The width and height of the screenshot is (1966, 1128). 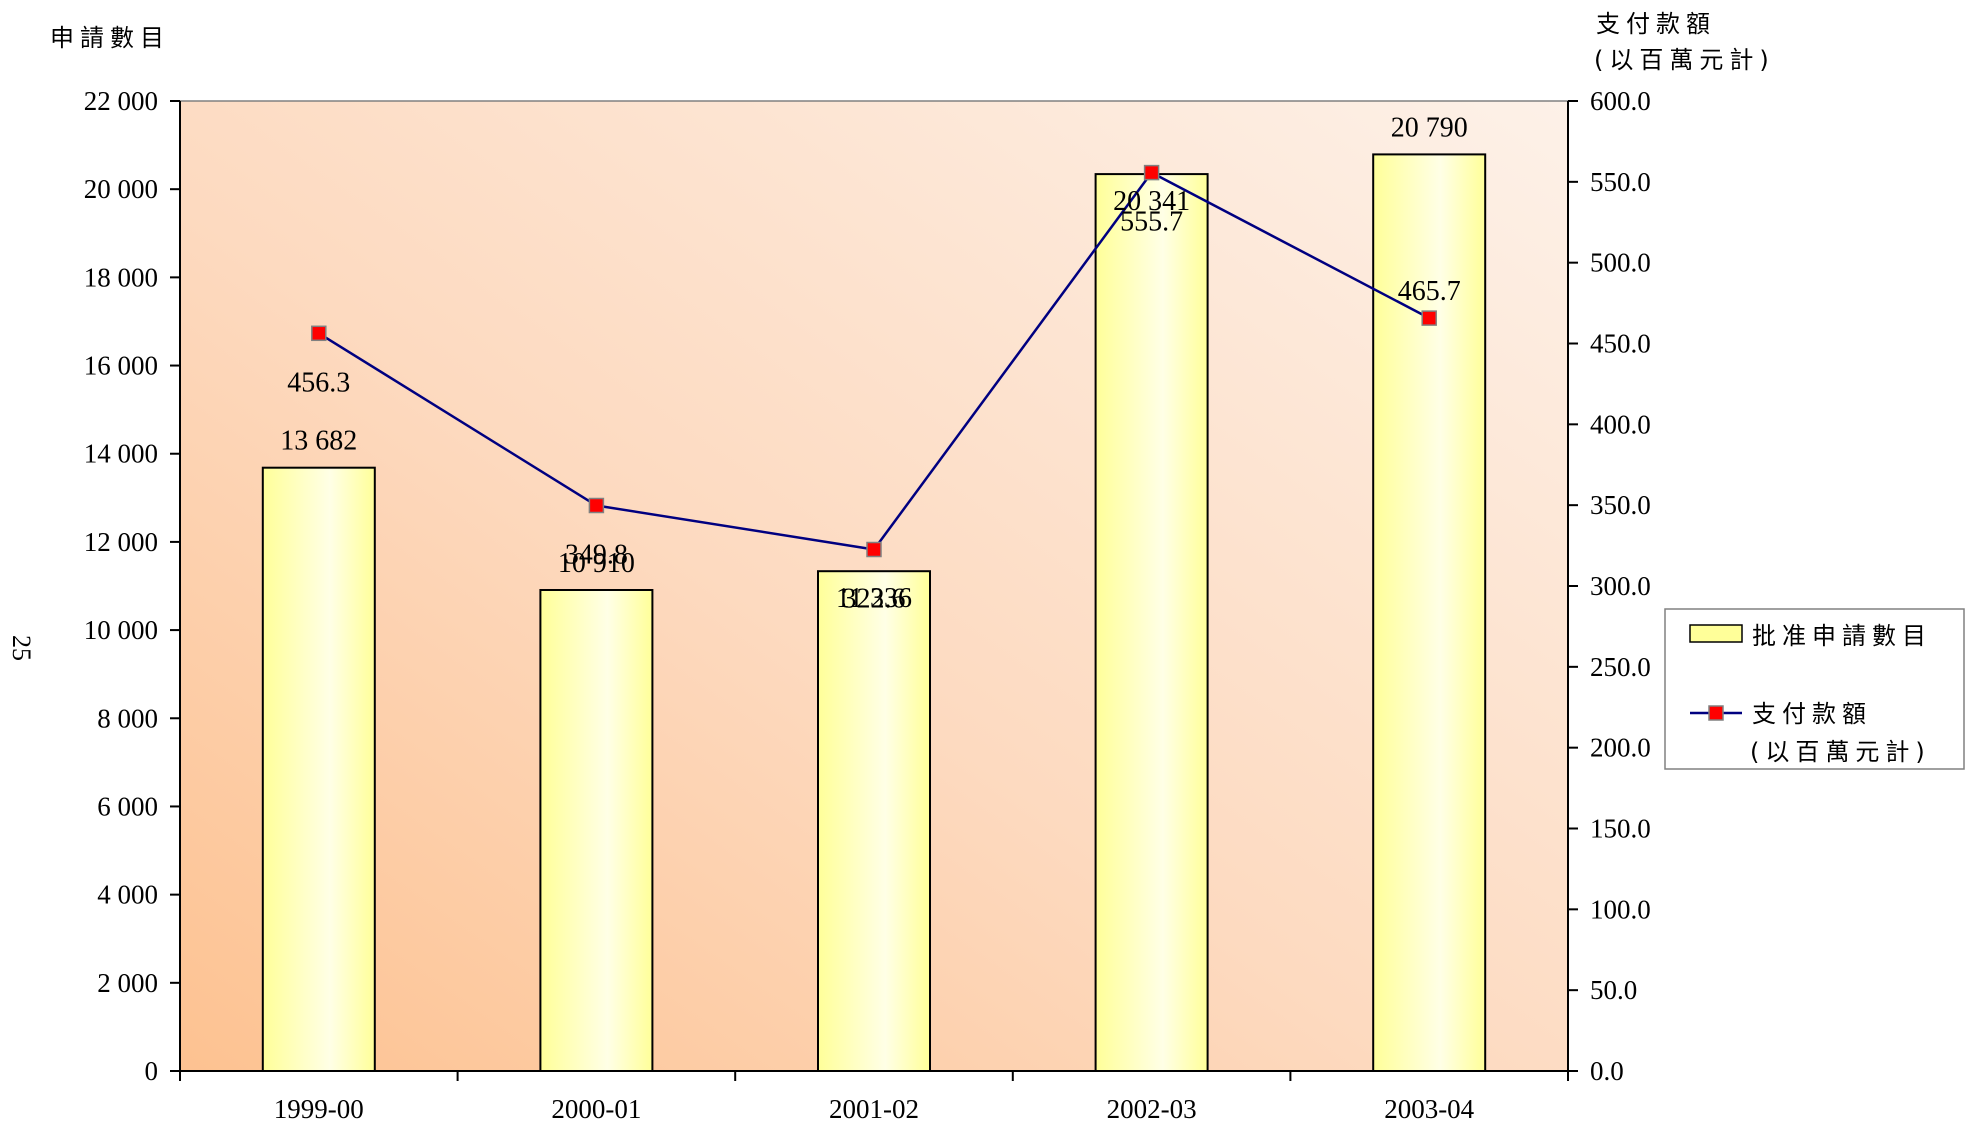 What do you see at coordinates (1620, 586) in the screenshot?
I see `right-tick-label: 300.0` at bounding box center [1620, 586].